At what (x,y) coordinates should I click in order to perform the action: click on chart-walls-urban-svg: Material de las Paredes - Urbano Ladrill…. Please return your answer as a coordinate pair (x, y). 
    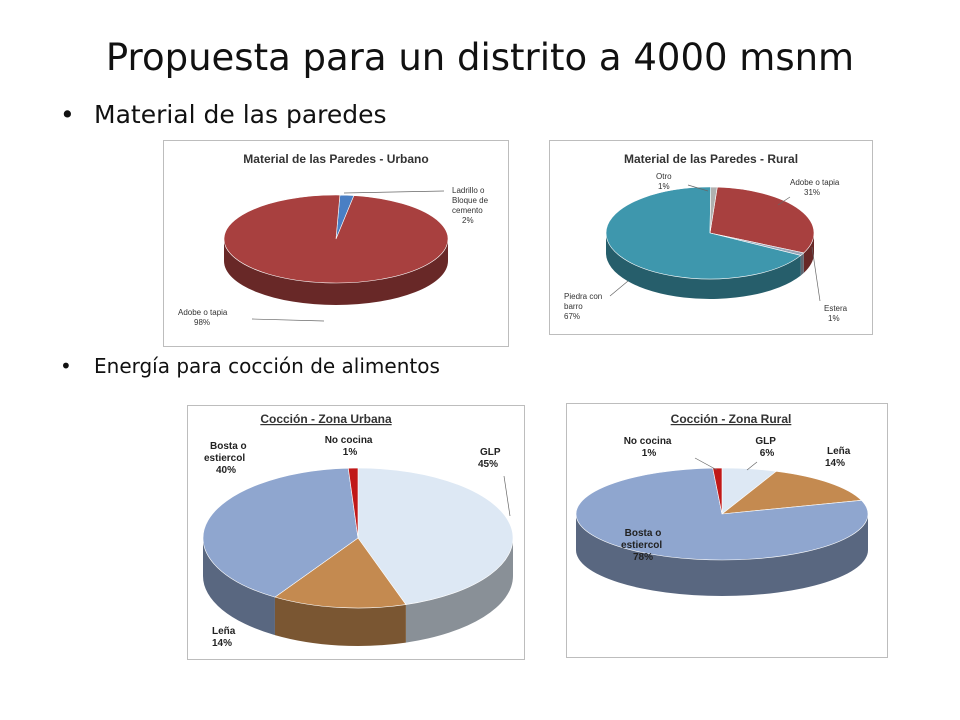
    Looking at the image, I should click on (333, 239).